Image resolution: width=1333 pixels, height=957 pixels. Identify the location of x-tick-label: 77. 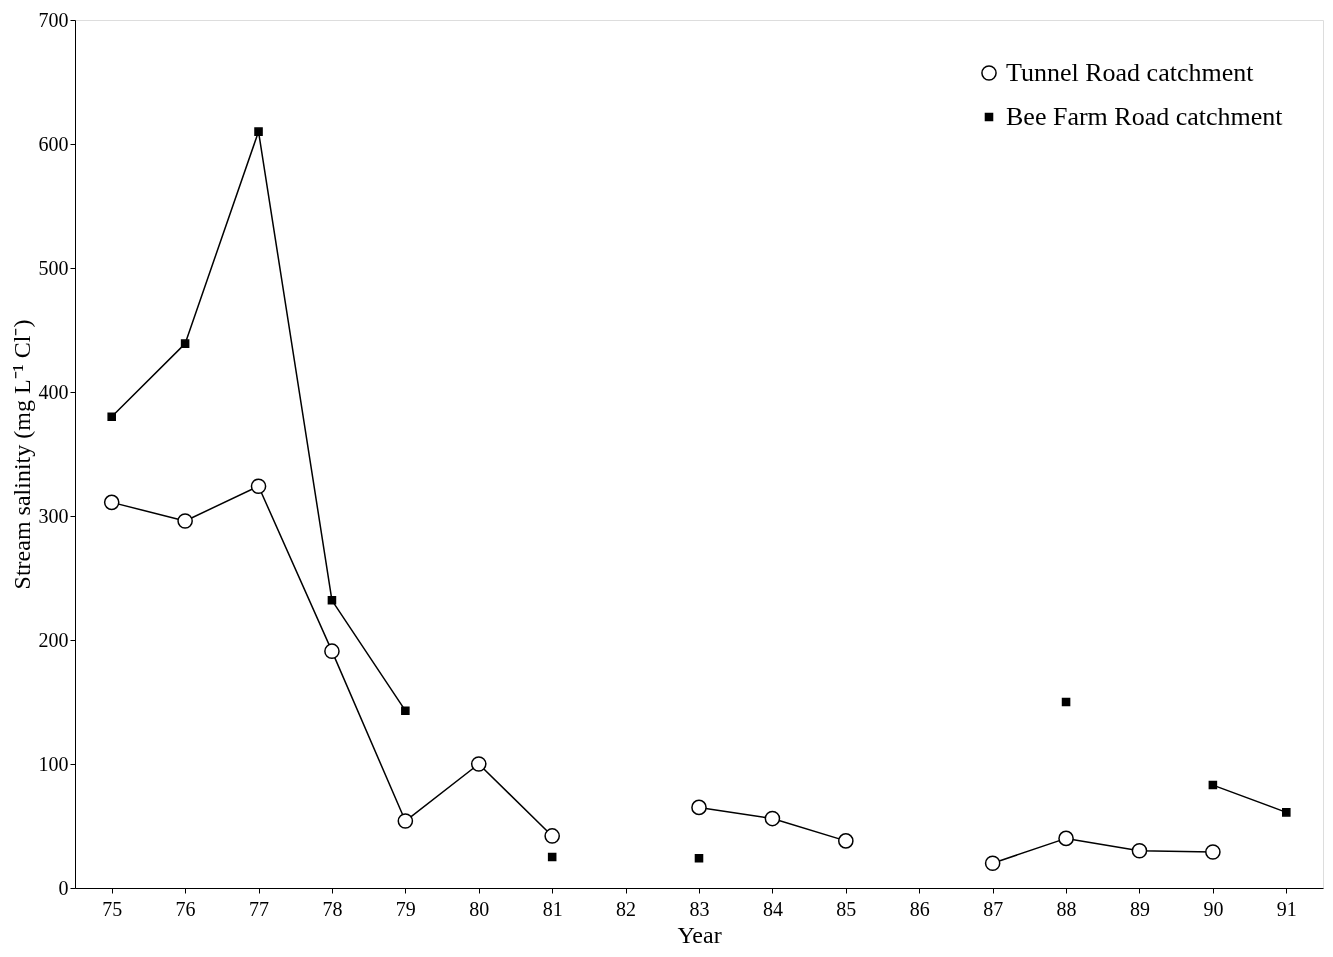
(259, 908).